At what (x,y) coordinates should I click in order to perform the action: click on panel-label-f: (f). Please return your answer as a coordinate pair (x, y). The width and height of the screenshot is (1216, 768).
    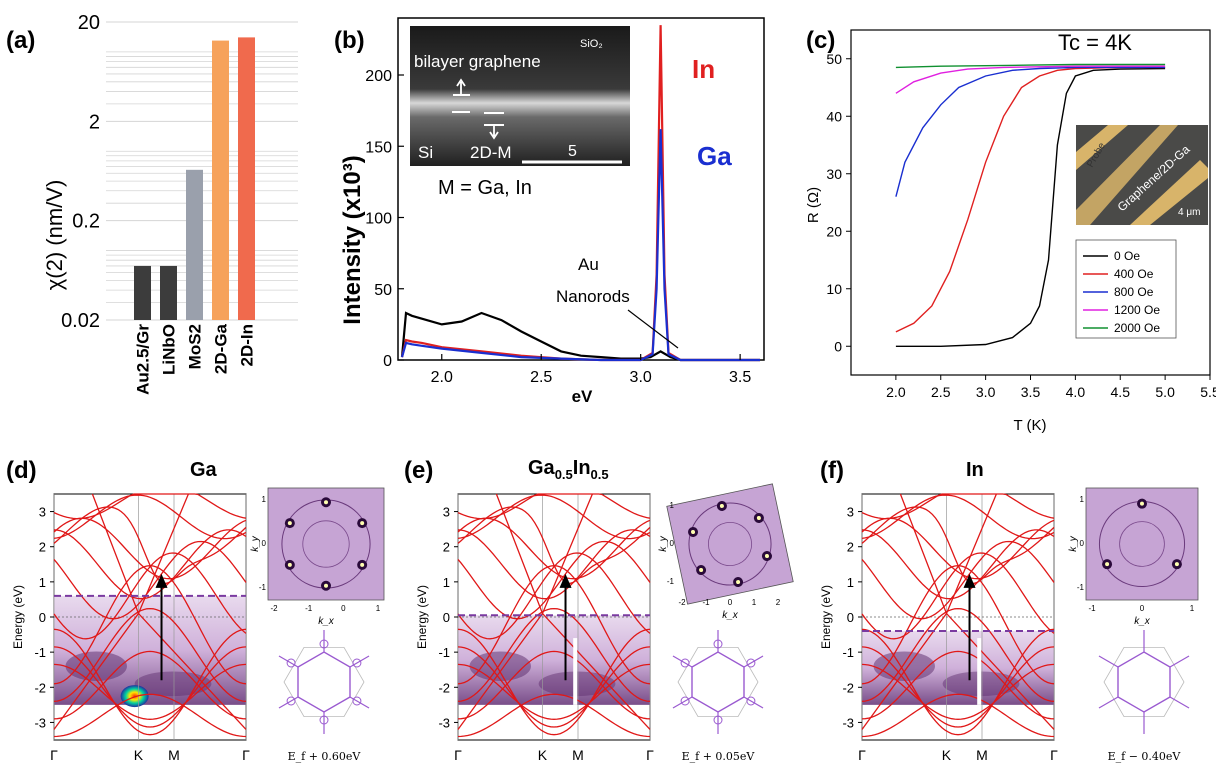
    Looking at the image, I should click on (832, 470).